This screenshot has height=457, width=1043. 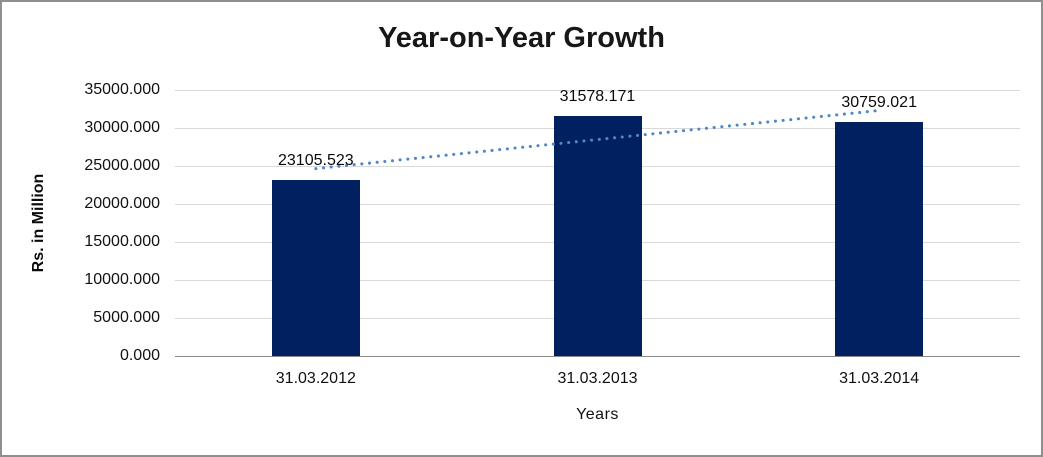 I want to click on data-label: 30759.021, so click(x=879, y=103).